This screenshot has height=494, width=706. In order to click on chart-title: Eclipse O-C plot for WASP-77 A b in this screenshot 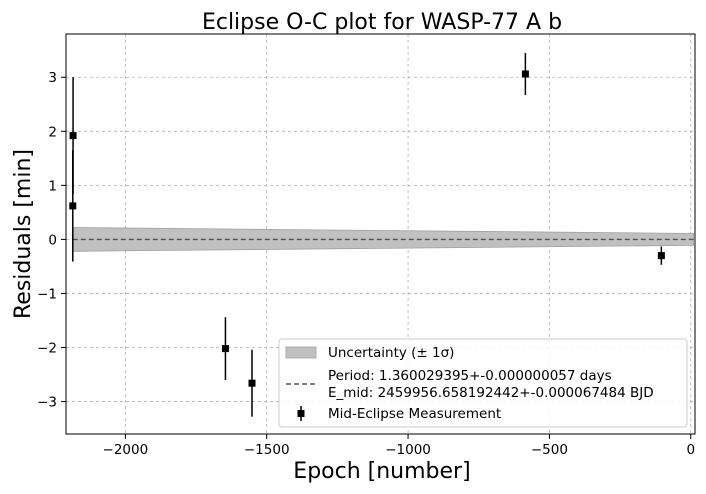, I will do `click(382, 22)`.